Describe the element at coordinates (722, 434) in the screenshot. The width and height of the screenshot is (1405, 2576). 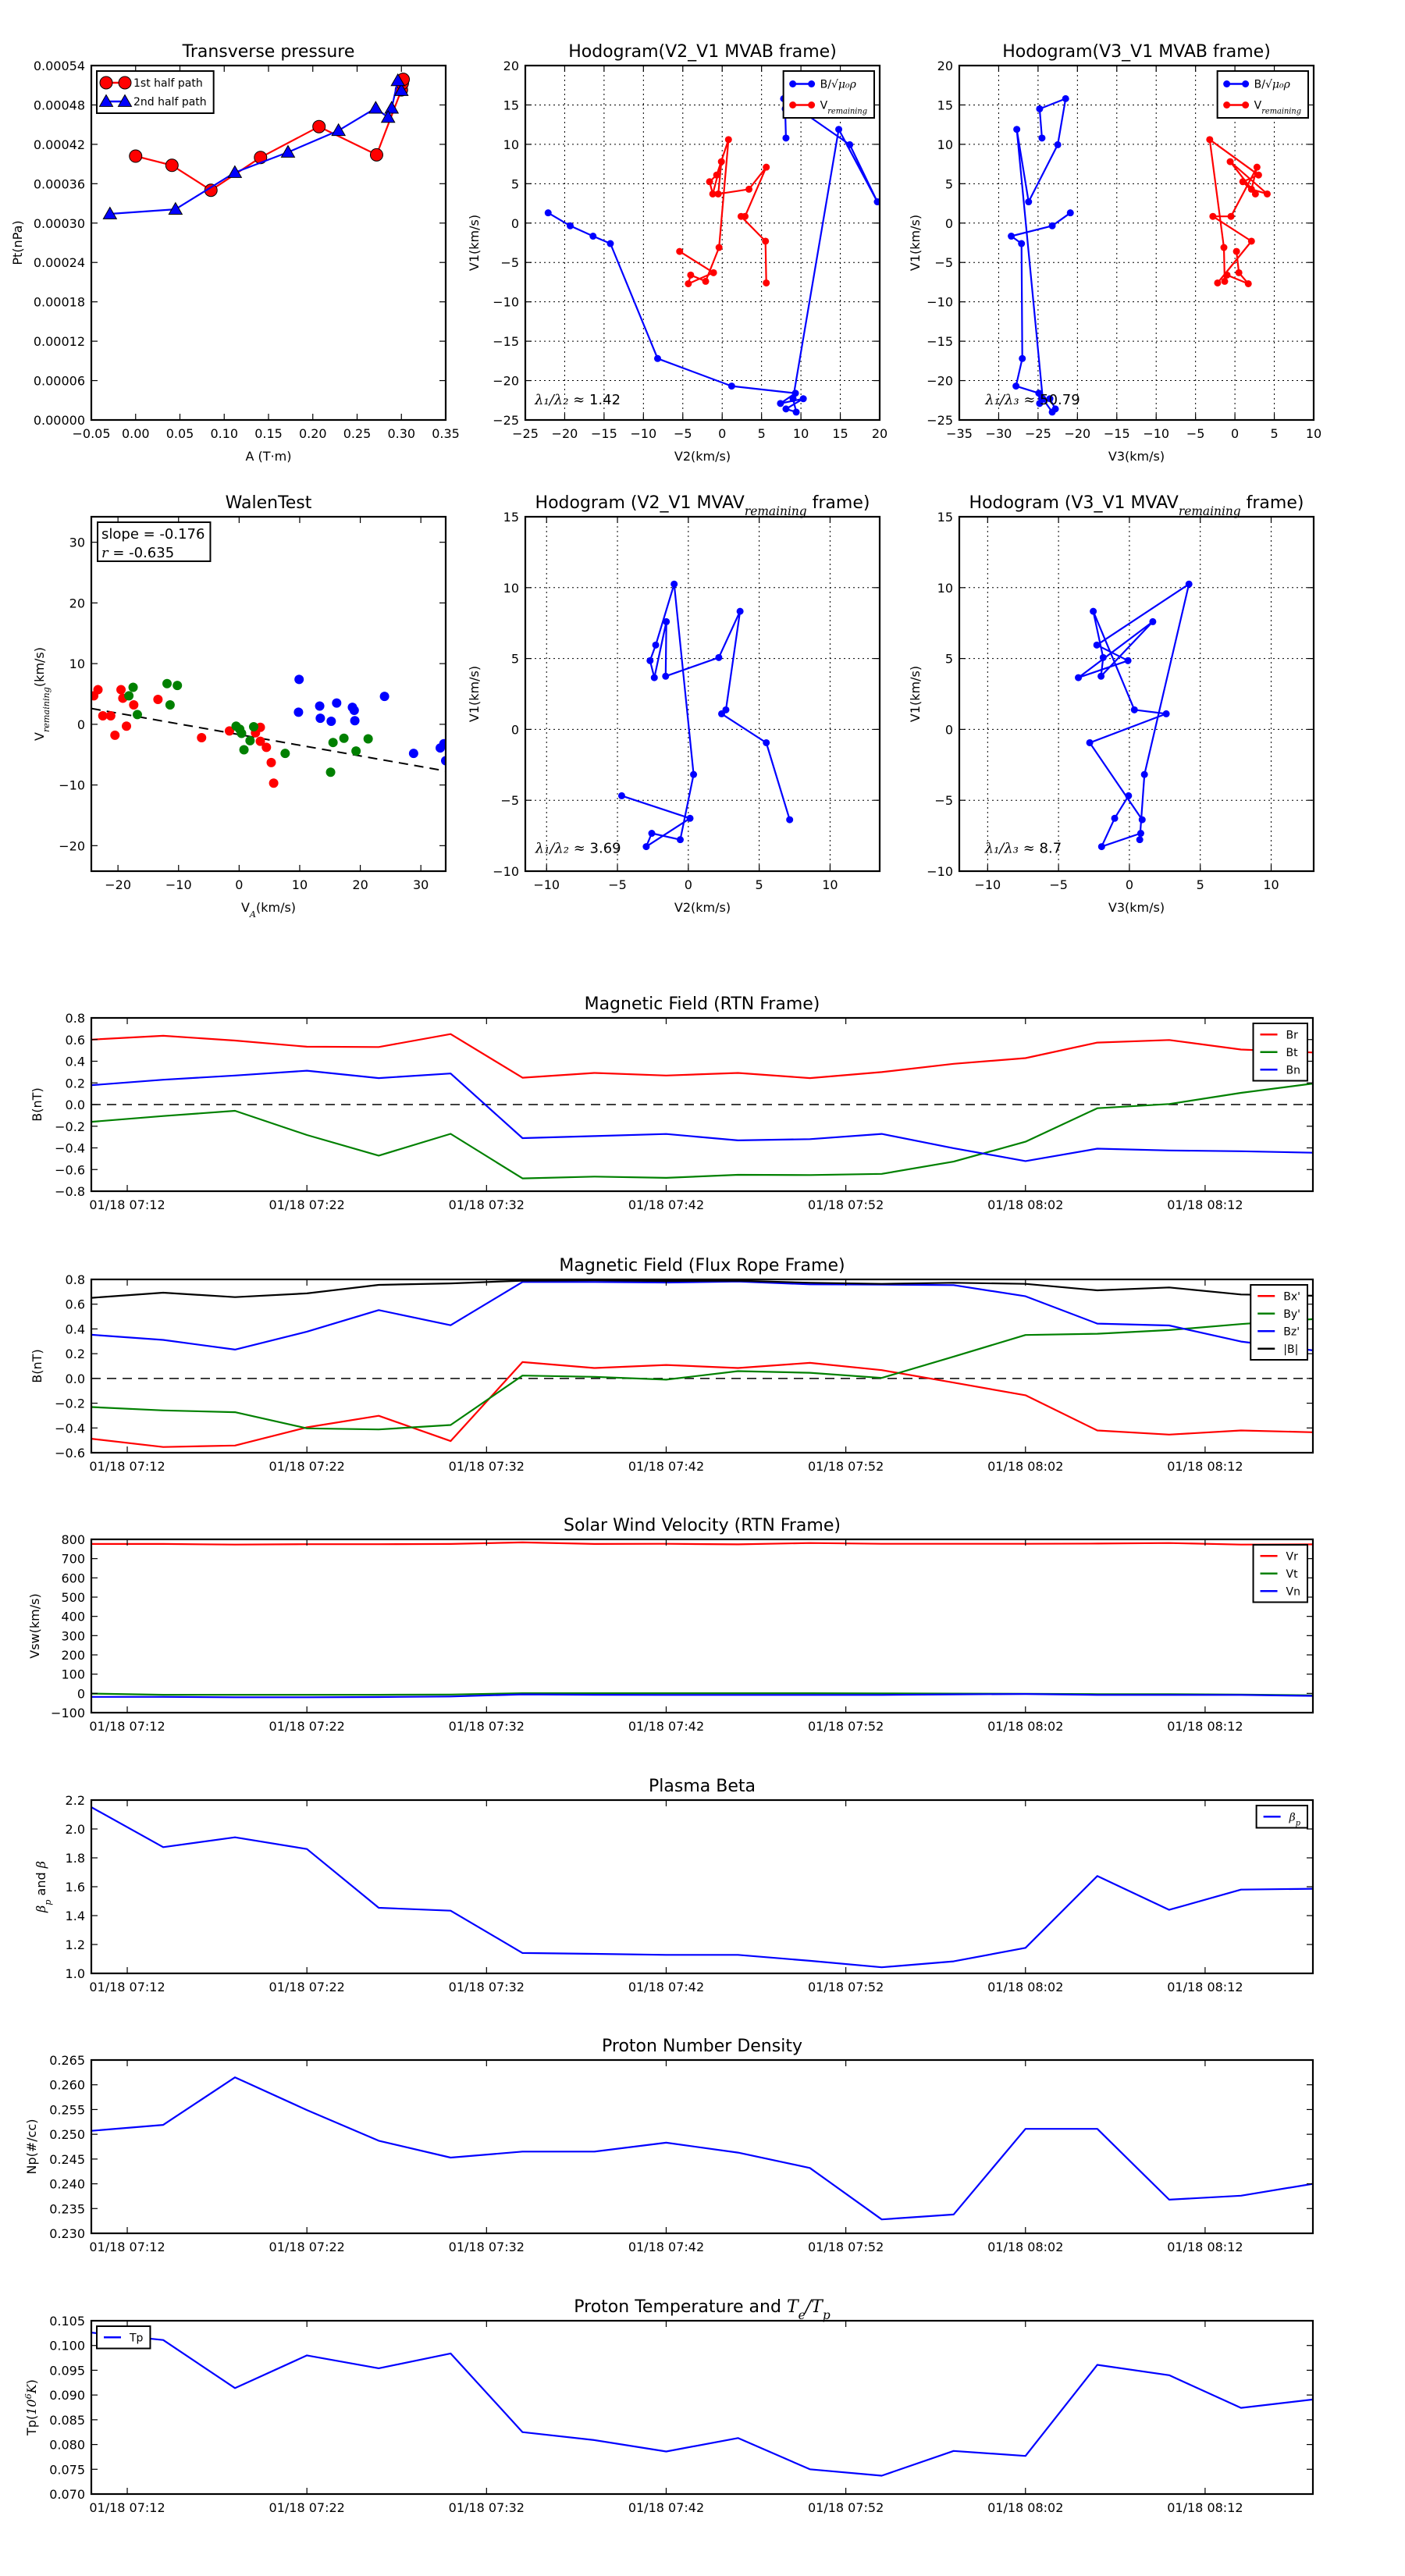
I see `x-tick-label: 0` at that location.